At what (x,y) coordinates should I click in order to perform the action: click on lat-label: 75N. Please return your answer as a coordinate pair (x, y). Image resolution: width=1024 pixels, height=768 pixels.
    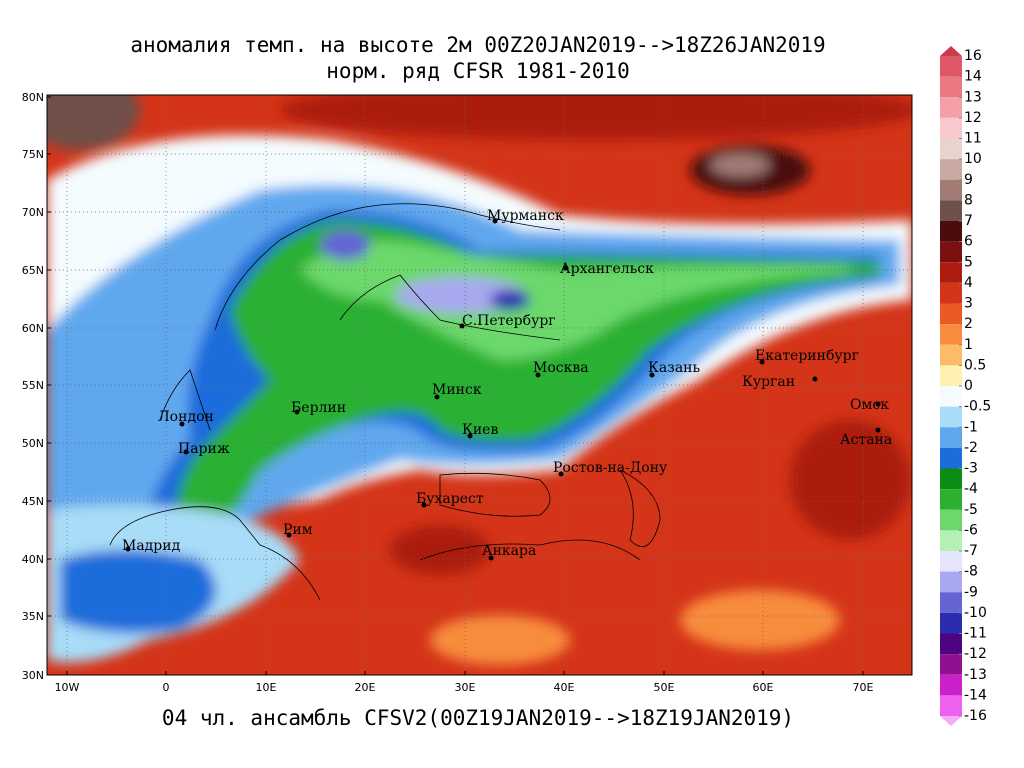
    Looking at the image, I should click on (33, 154).